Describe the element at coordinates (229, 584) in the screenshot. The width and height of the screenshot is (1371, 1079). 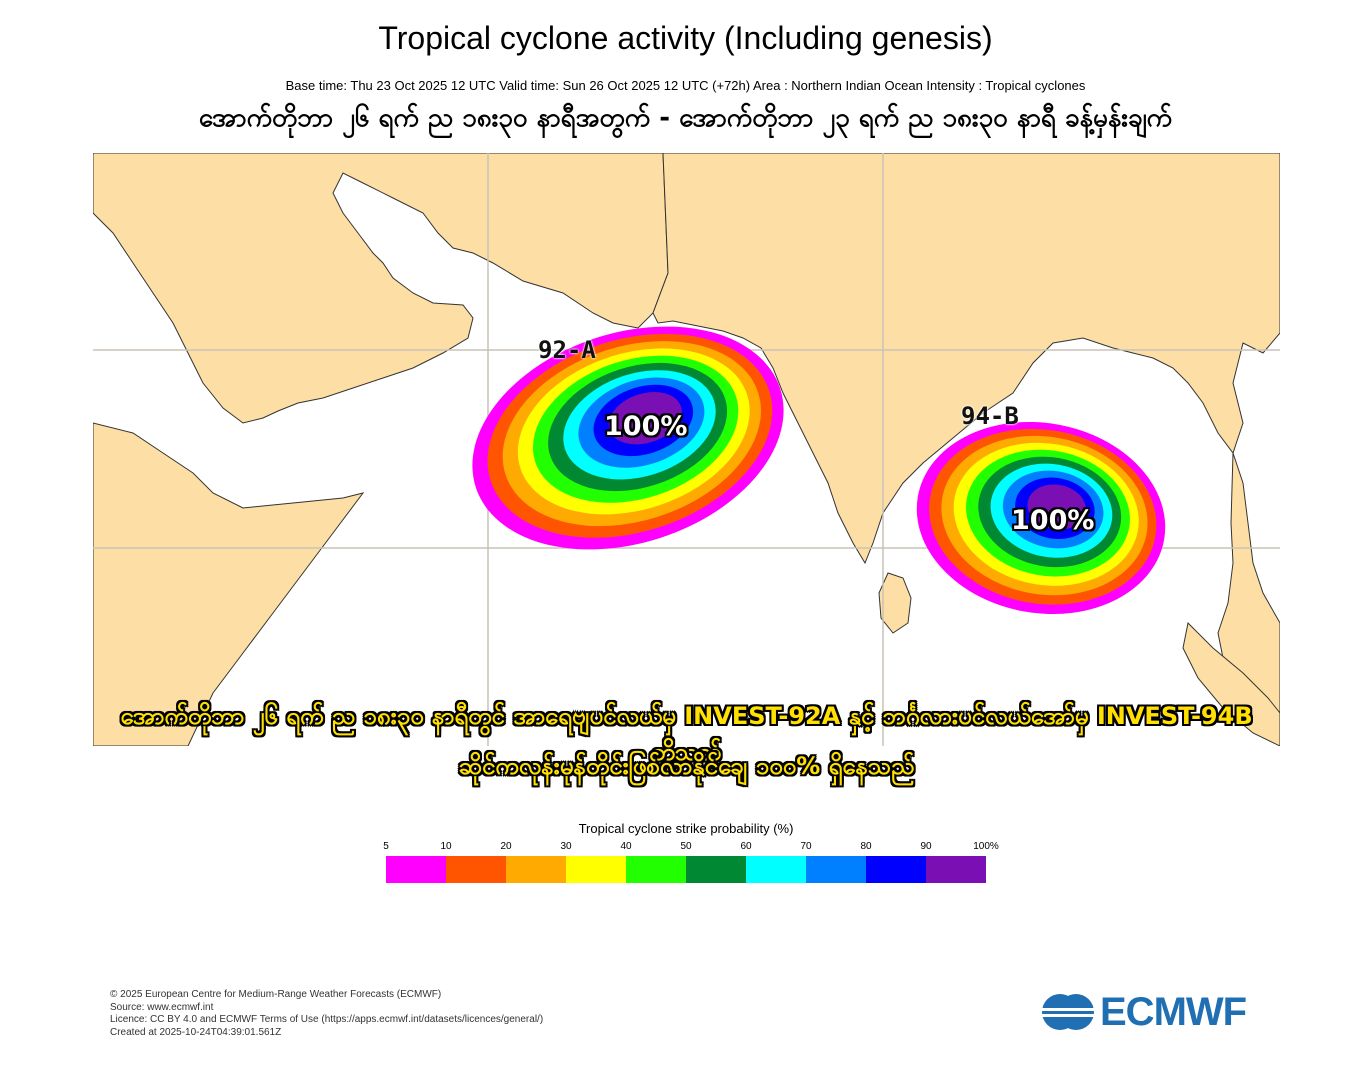
I see `land-africa` at that location.